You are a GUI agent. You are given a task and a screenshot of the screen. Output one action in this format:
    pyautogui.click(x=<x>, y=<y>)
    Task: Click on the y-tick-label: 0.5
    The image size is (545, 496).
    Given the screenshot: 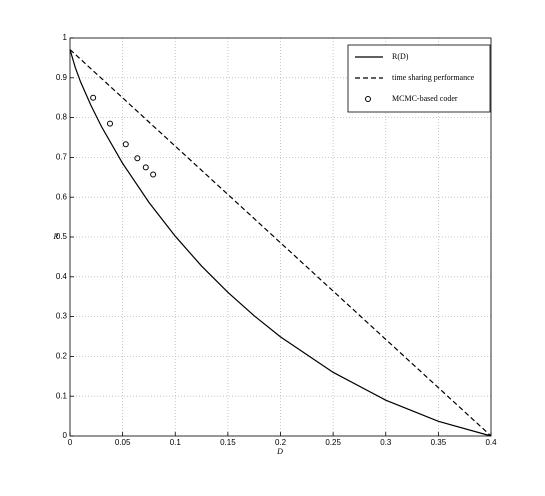 What is the action you would take?
    pyautogui.click(x=62, y=236)
    